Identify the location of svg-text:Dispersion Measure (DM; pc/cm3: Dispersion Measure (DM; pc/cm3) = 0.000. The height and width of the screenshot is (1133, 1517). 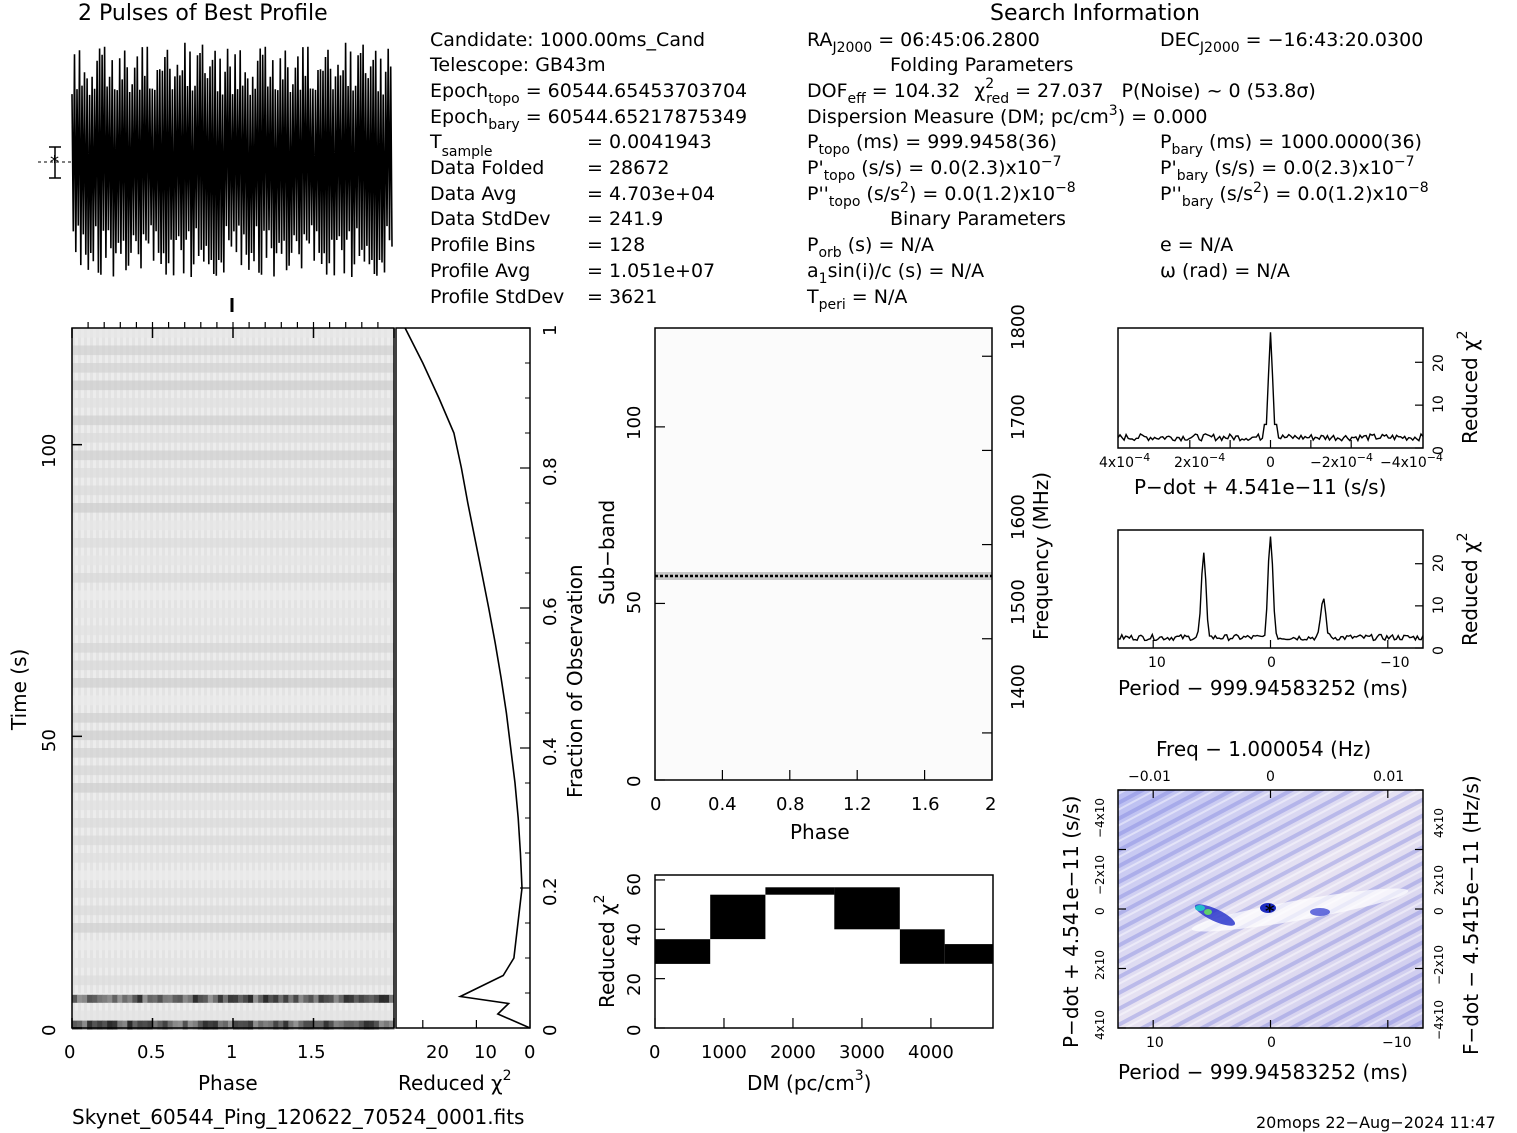
(1007, 115).